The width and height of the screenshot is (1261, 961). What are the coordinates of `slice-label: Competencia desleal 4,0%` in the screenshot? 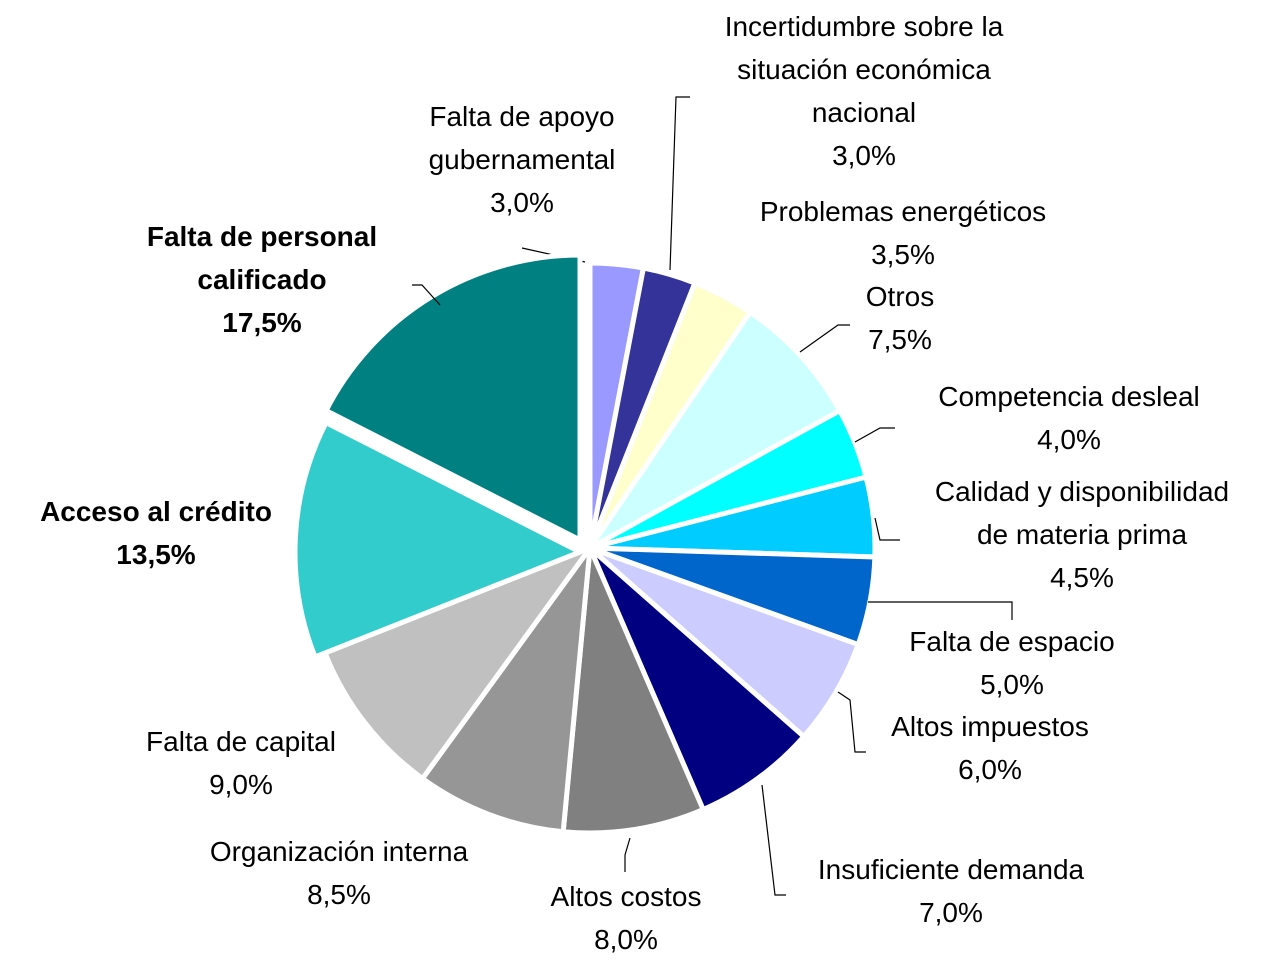 It's located at (1060, 418).